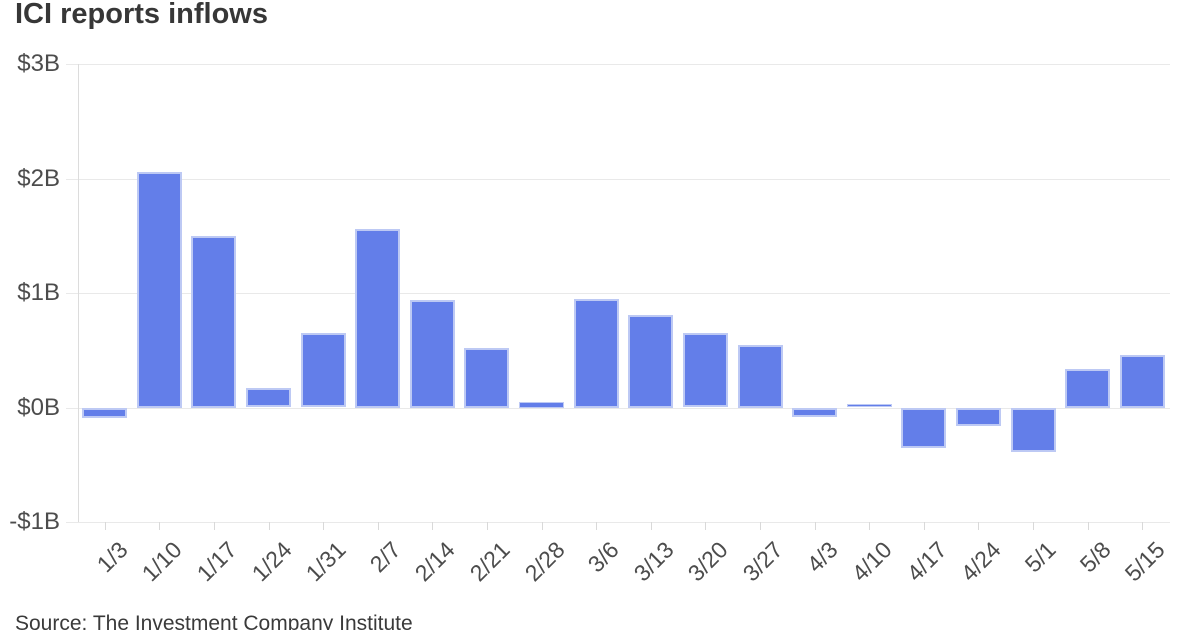 The image size is (1200, 630). What do you see at coordinates (214, 621) in the screenshot?
I see `source-note: Source: The Investment Company Institute` at bounding box center [214, 621].